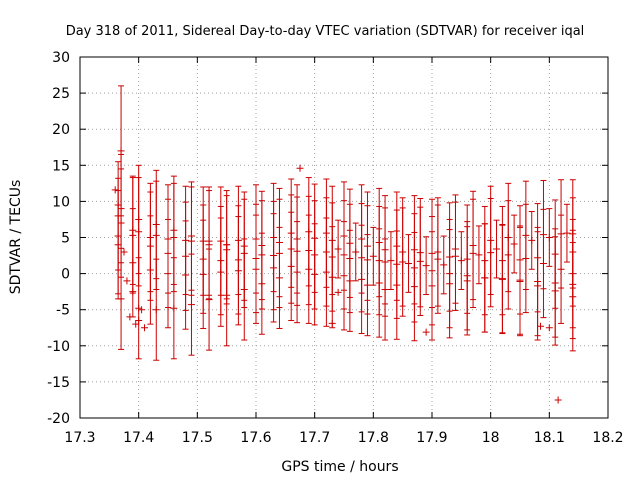 The image size is (640, 480). What do you see at coordinates (255, 438) in the screenshot?
I see `x-tick-label: 17.6` at bounding box center [255, 438].